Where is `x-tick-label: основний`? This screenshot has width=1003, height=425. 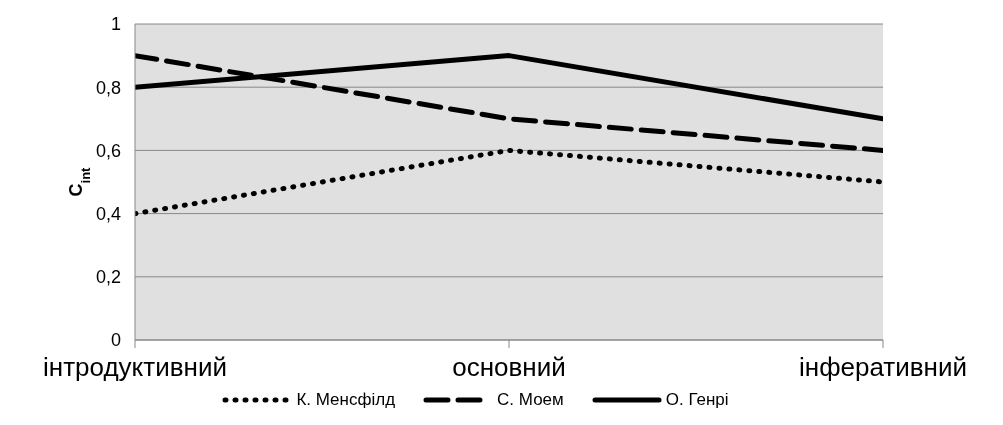
x-tick-label: основний is located at coordinates (509, 367).